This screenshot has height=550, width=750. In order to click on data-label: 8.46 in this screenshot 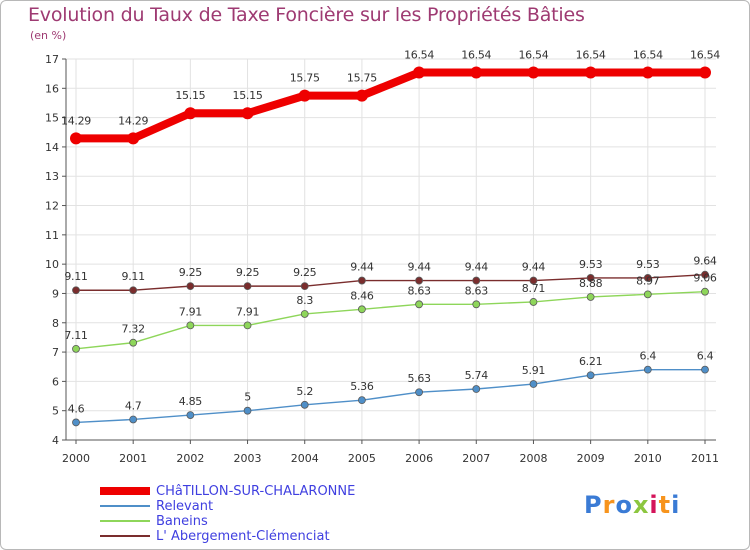, I will do `click(362, 295)`.